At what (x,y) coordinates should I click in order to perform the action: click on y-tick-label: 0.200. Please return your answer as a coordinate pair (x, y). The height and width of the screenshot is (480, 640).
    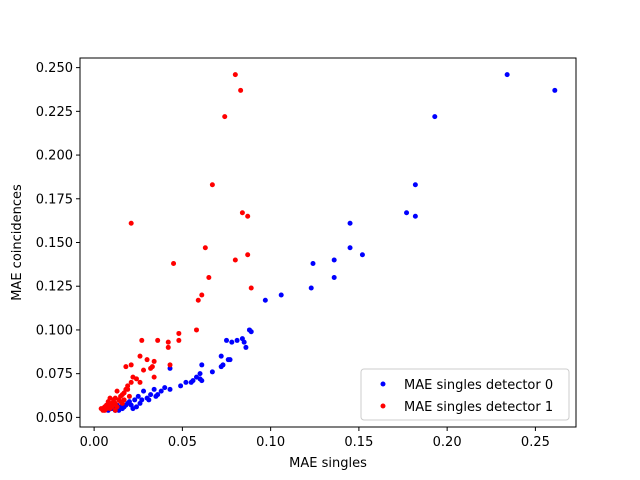
    Looking at the image, I should click on (54, 156).